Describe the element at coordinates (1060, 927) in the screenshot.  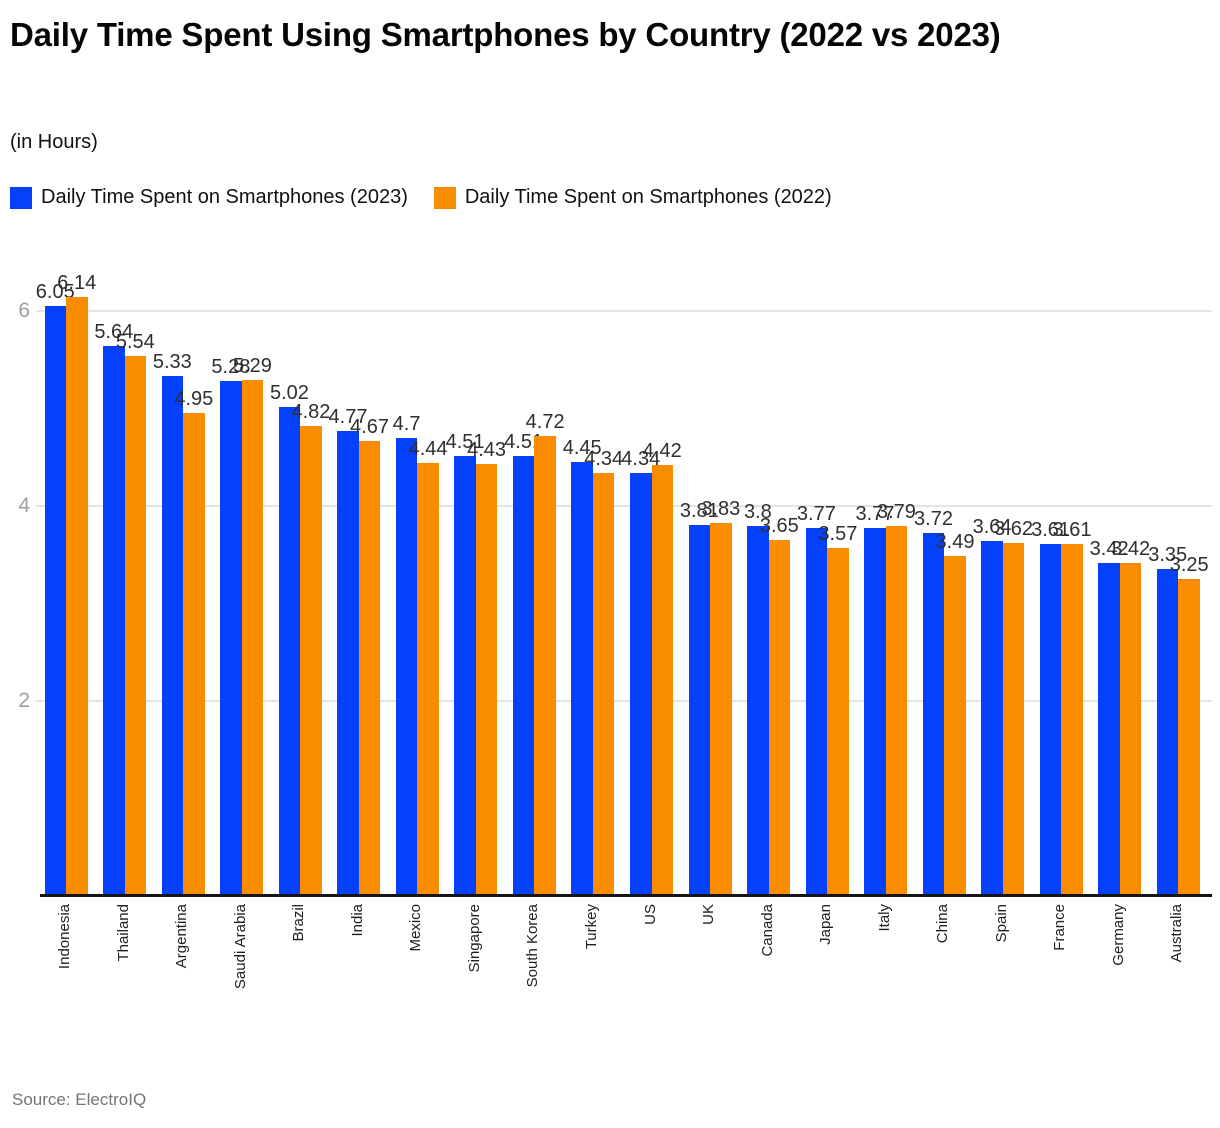
I see `x-axis-label: France` at that location.